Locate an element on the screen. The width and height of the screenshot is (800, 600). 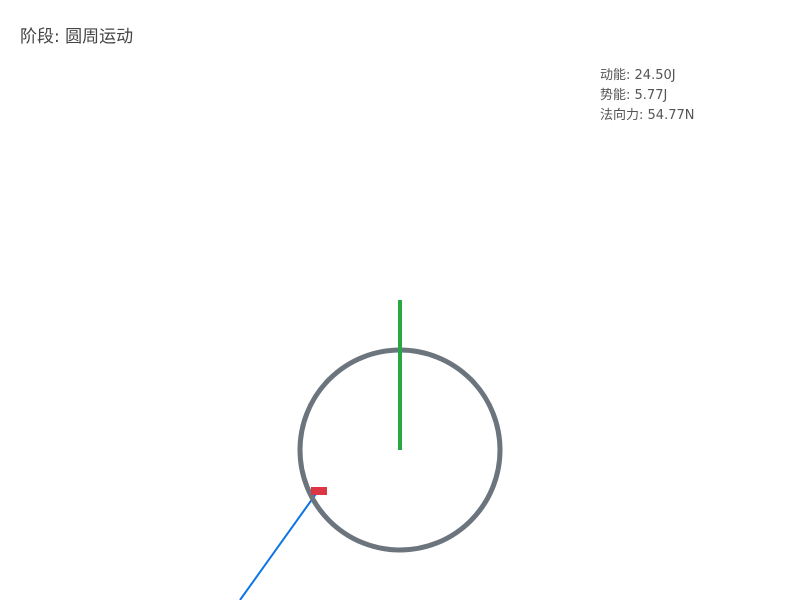
stage-label: 阶段 is located at coordinates (37, 37).